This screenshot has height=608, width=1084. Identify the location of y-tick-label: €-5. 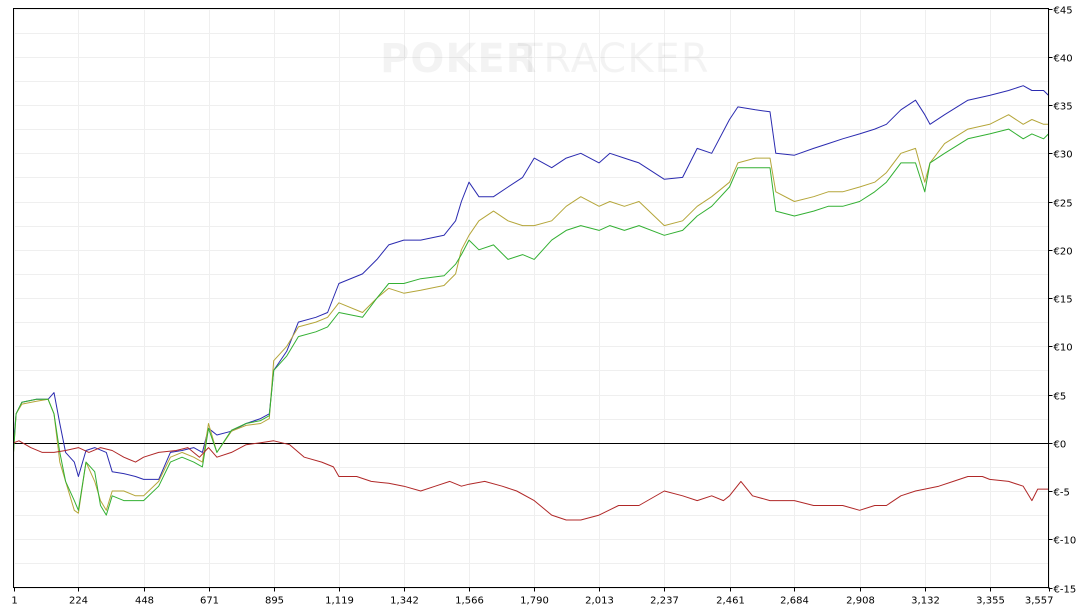
(1062, 493).